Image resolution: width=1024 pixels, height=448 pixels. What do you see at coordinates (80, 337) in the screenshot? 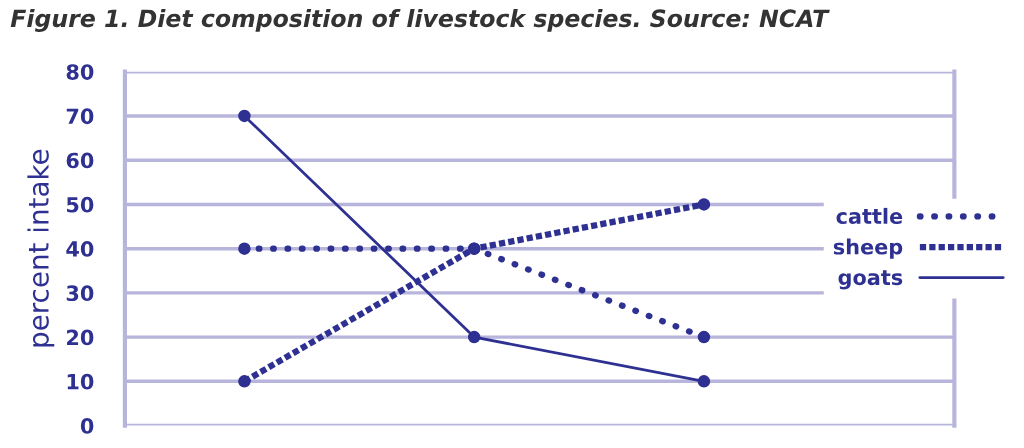
I see `y-tick-label: 20` at bounding box center [80, 337].